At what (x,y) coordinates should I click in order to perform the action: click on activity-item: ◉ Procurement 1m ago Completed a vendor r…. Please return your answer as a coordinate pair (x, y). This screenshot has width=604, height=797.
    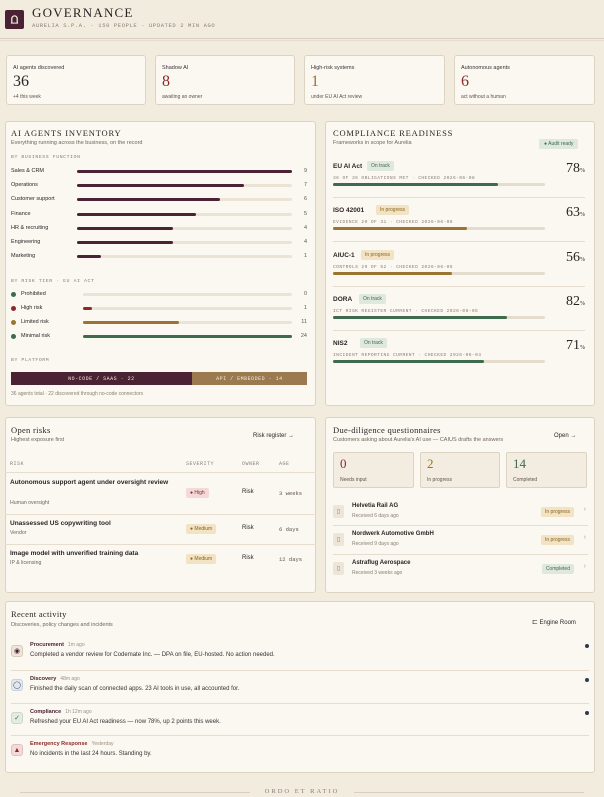
    Looking at the image, I should click on (300, 655).